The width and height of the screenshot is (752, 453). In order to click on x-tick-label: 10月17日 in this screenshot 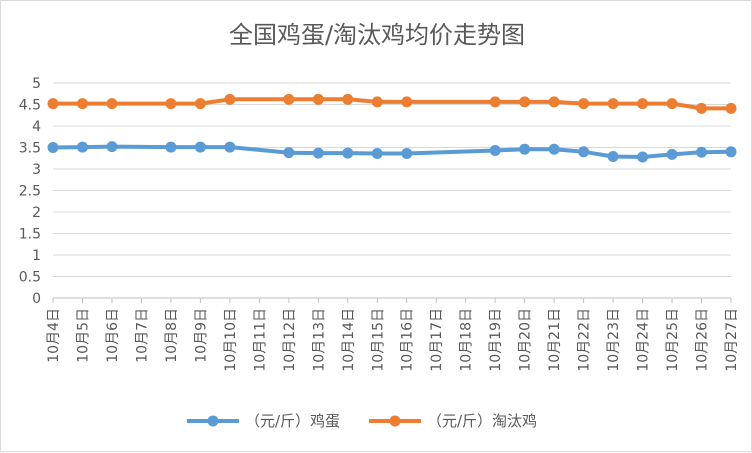, I will do `click(437, 340)`.